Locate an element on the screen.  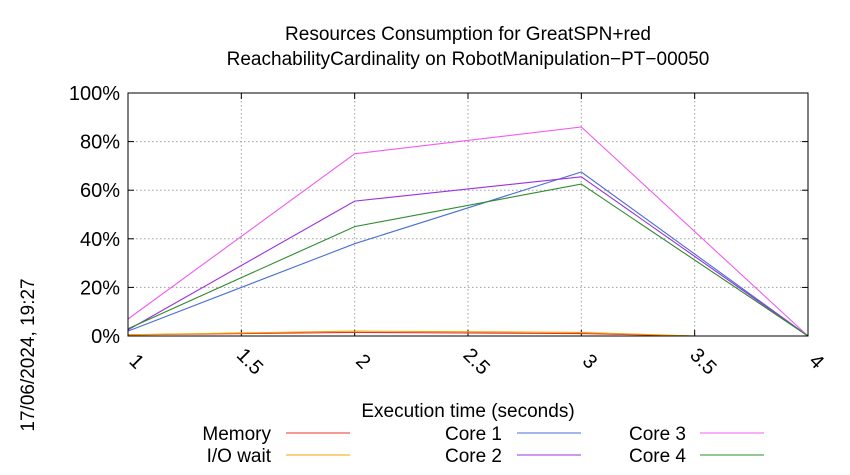
x-tick-label: 1 is located at coordinates (136, 361).